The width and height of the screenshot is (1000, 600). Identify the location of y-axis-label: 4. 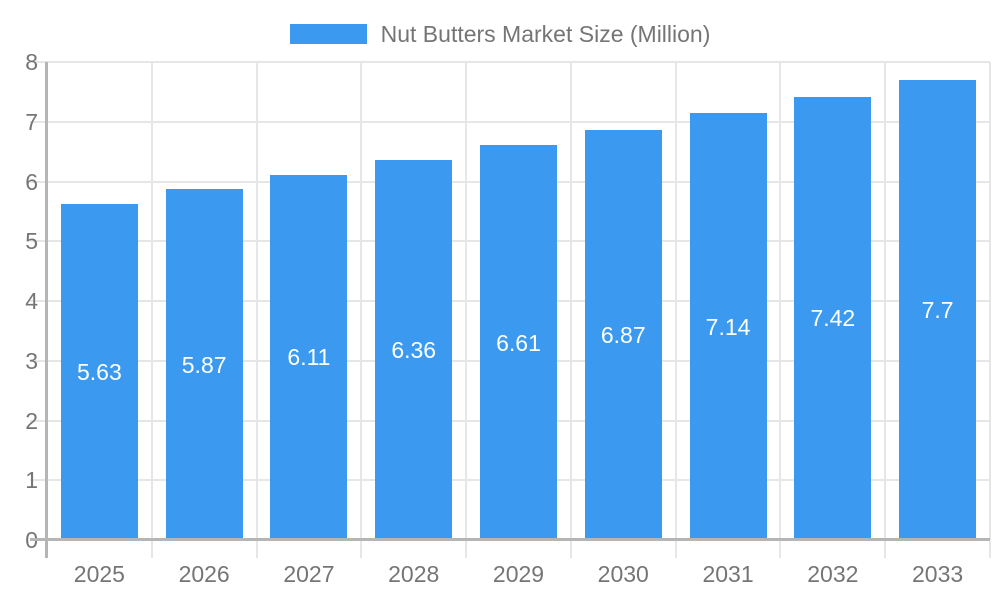
(31, 301).